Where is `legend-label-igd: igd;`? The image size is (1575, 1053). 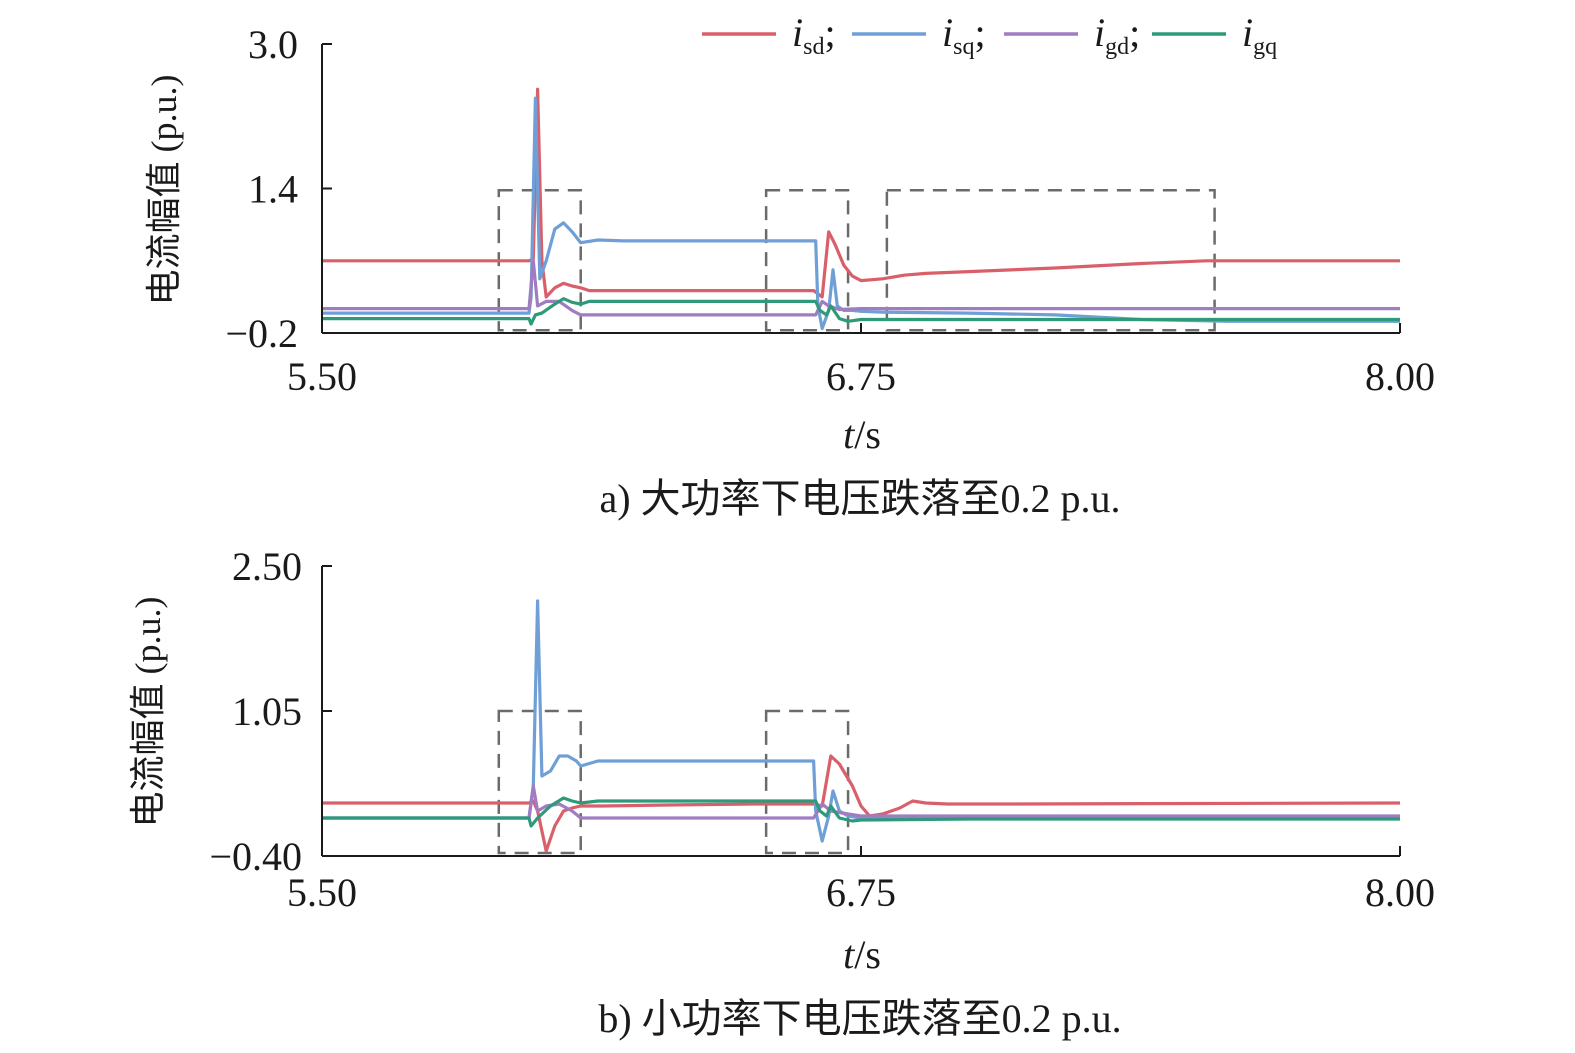
legend-label-igd: igd; is located at coordinates (1117, 35).